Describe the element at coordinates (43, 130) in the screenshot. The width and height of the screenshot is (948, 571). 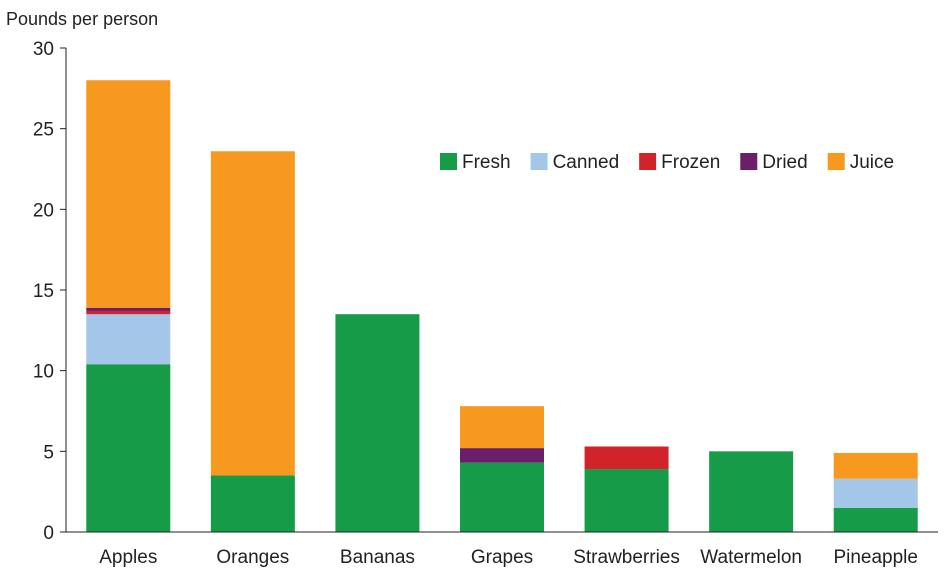
I see `y-tick-label-25: 25` at that location.